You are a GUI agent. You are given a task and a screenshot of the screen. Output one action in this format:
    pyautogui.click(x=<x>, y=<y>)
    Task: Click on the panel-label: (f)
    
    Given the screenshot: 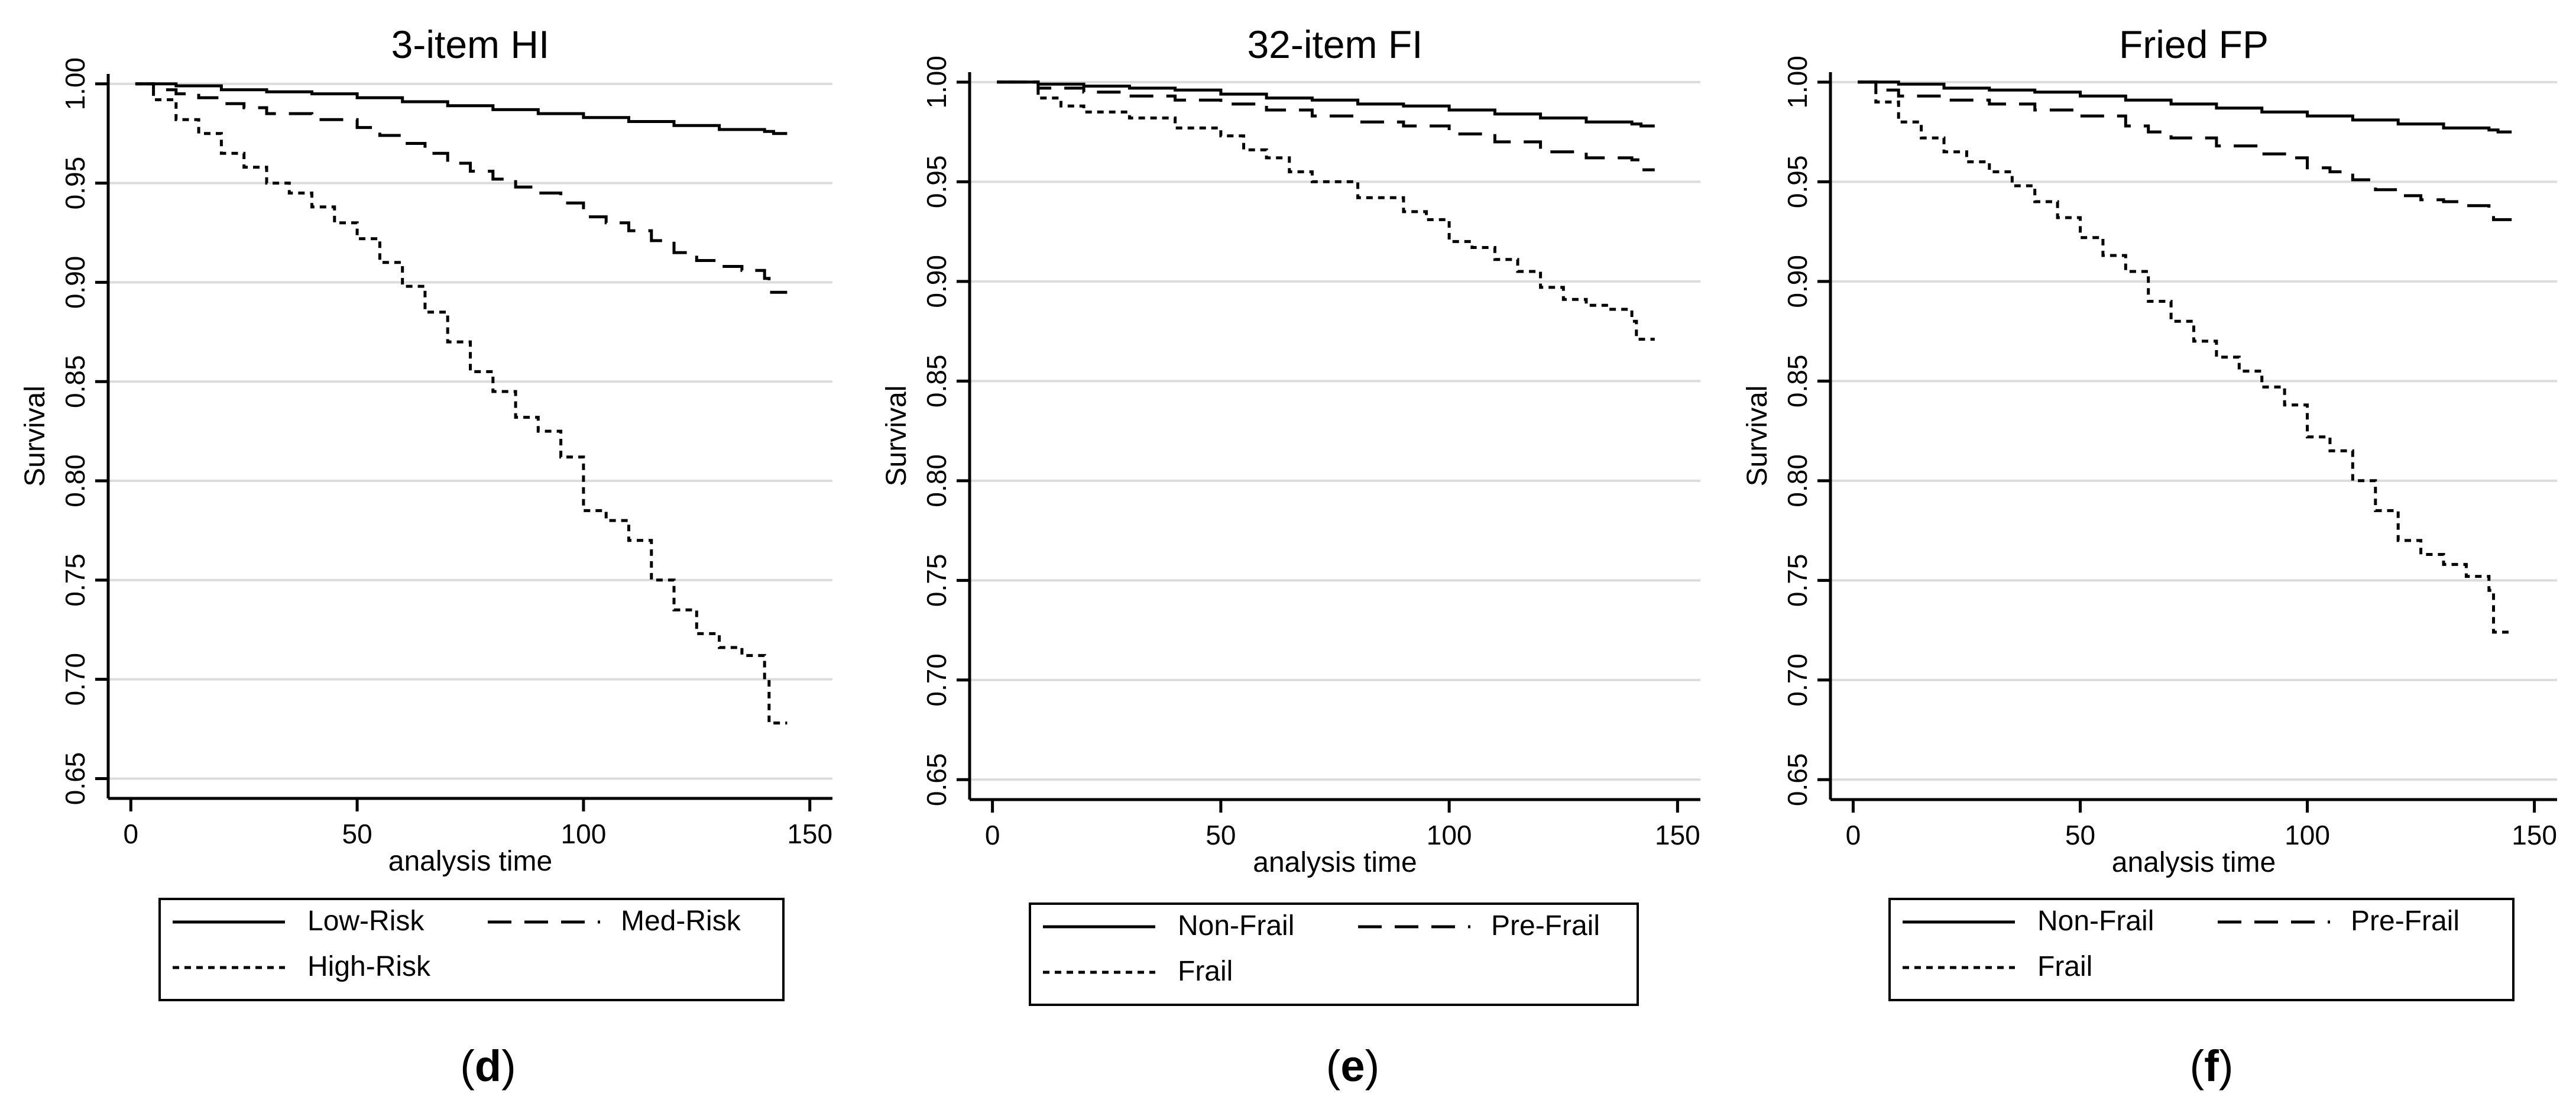 What is the action you would take?
    pyautogui.click(x=2212, y=1066)
    